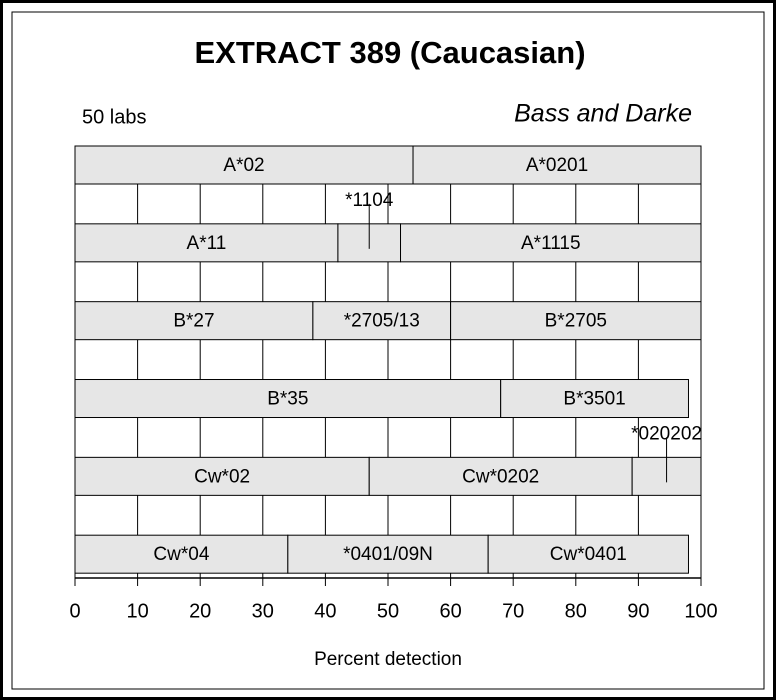 Image resolution: width=776 pixels, height=700 pixels. Describe the element at coordinates (200, 611) in the screenshot. I see `x-tick-label: 20` at that location.